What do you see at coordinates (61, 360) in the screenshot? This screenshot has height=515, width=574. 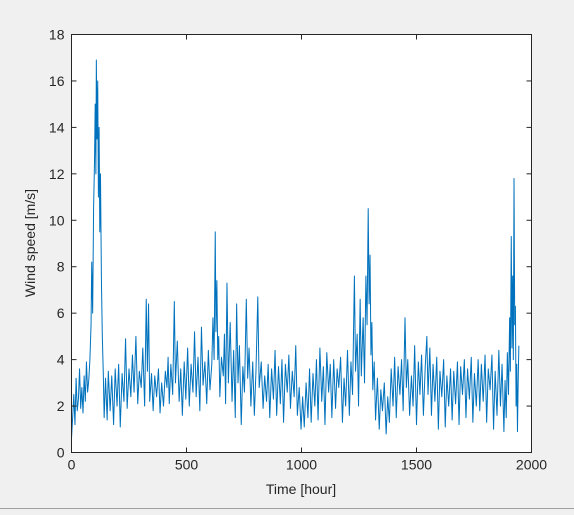 I see `y-tick-label: 4` at bounding box center [61, 360].